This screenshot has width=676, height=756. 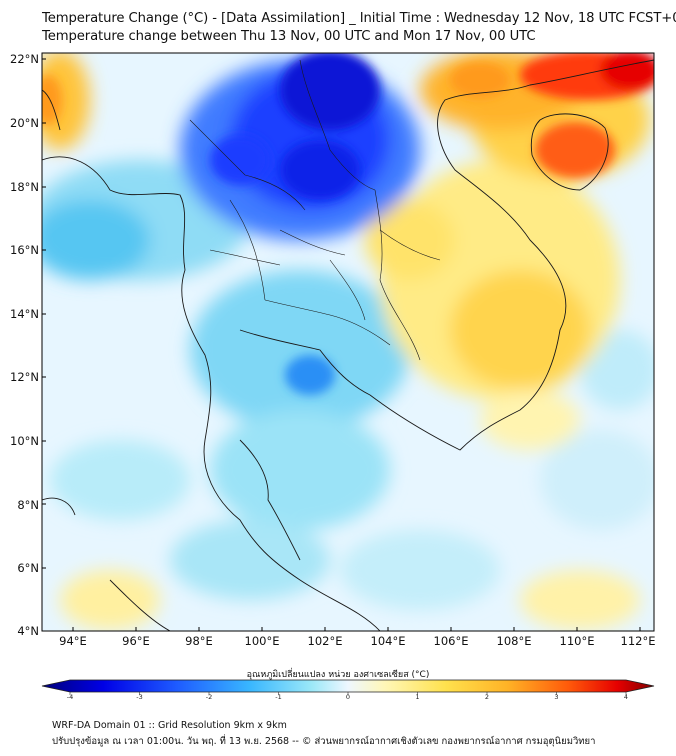 What do you see at coordinates (24, 187) in the screenshot?
I see `lat-label: 18°N` at bounding box center [24, 187].